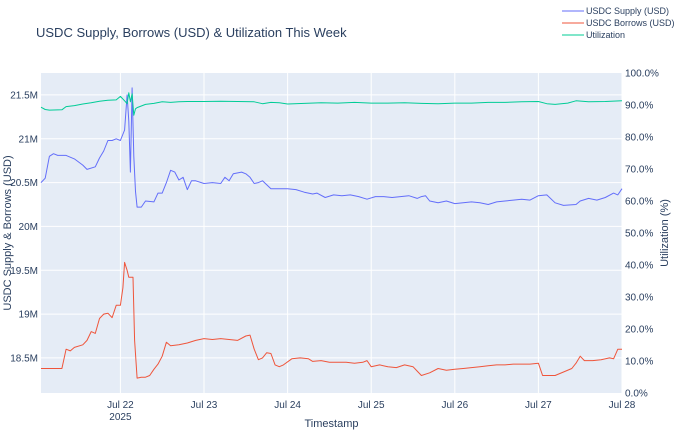  I want to click on y-tick-label: 20.5M, so click(24, 183).